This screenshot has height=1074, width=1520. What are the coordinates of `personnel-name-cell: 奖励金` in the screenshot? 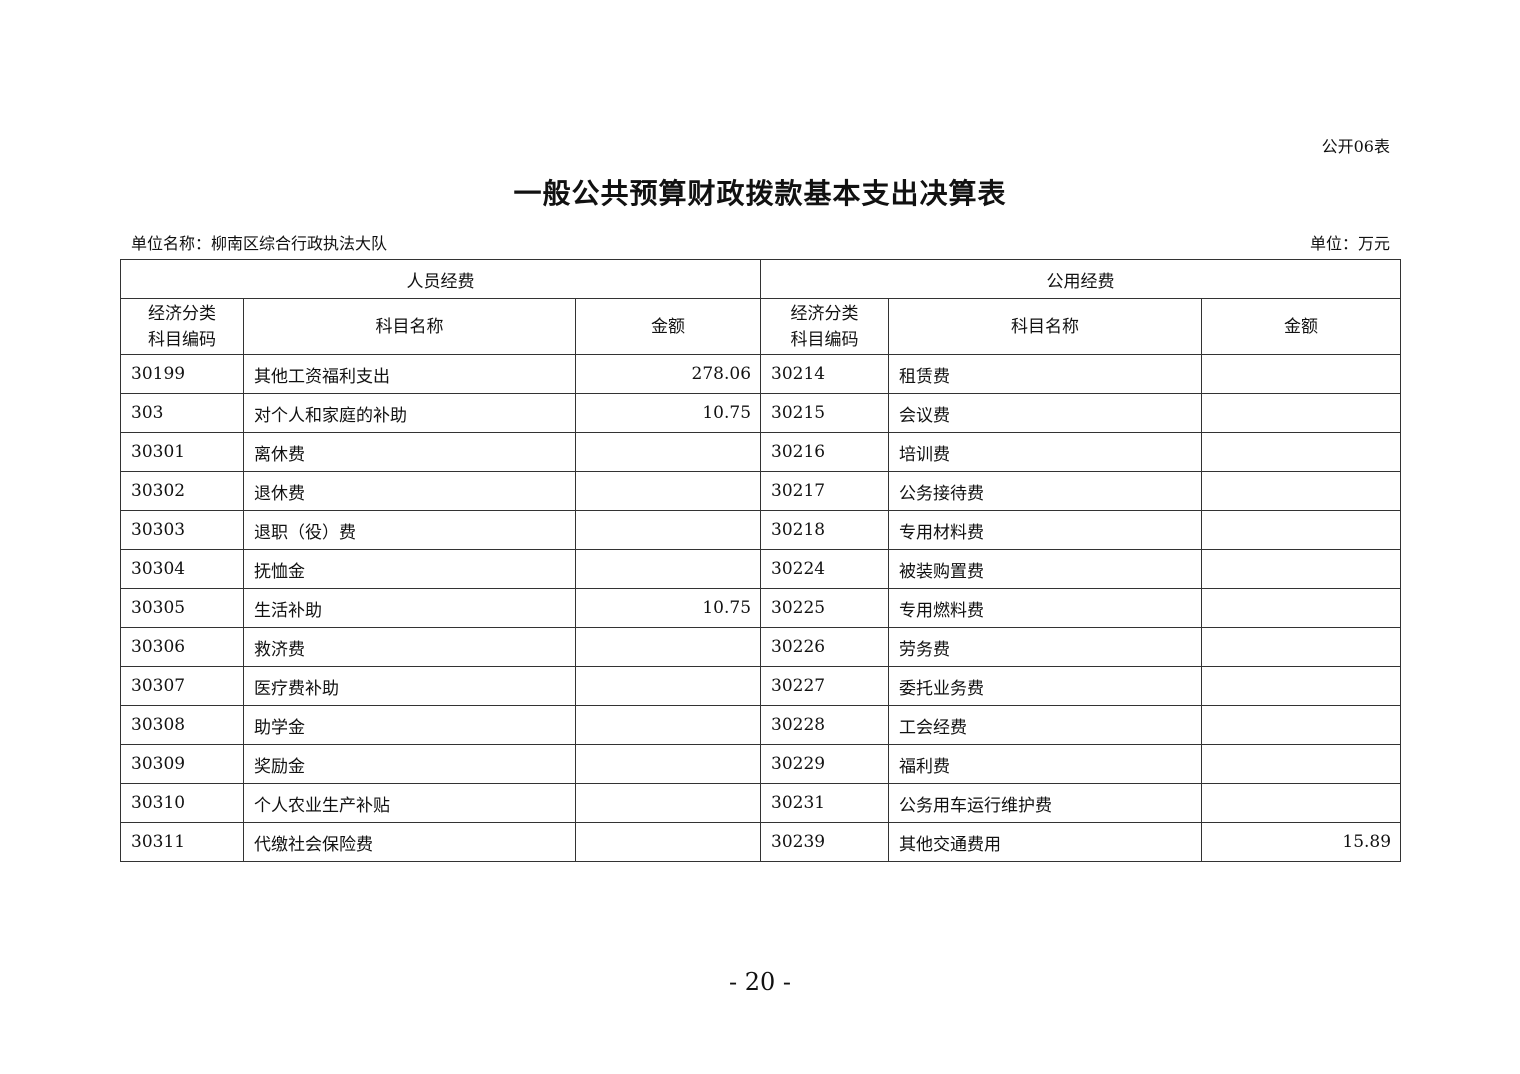 It's located at (409, 764).